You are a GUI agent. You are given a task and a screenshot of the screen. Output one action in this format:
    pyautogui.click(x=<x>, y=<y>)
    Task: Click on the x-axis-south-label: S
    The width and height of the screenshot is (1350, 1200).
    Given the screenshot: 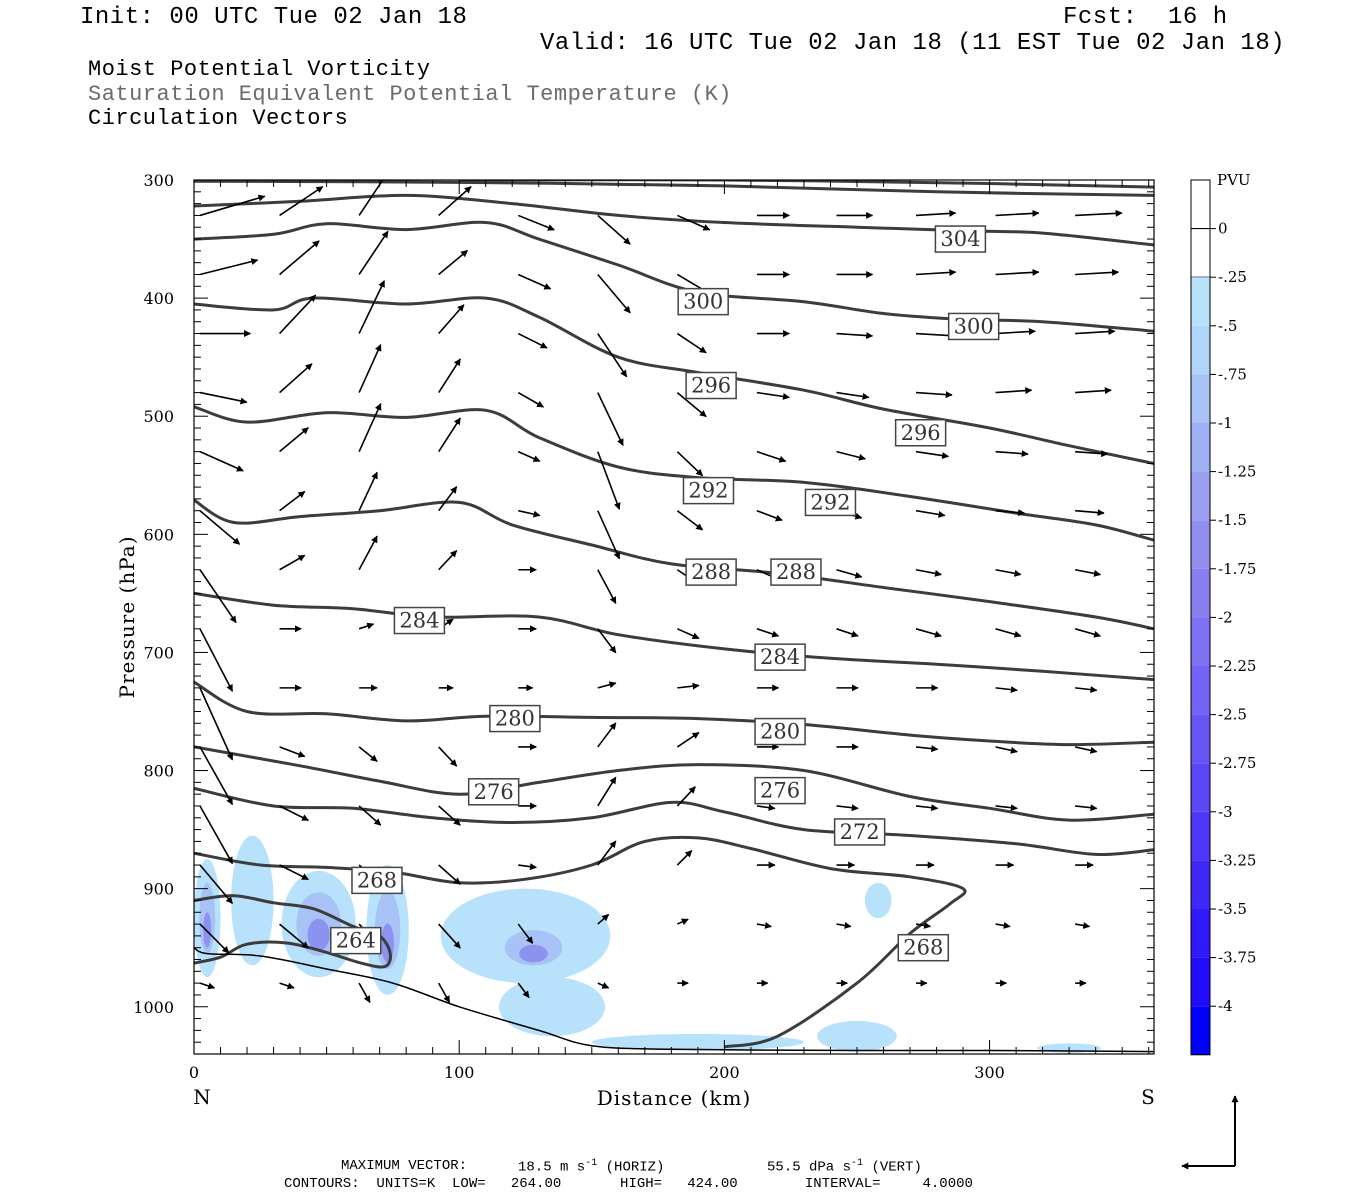 What is the action you would take?
    pyautogui.click(x=1148, y=1097)
    